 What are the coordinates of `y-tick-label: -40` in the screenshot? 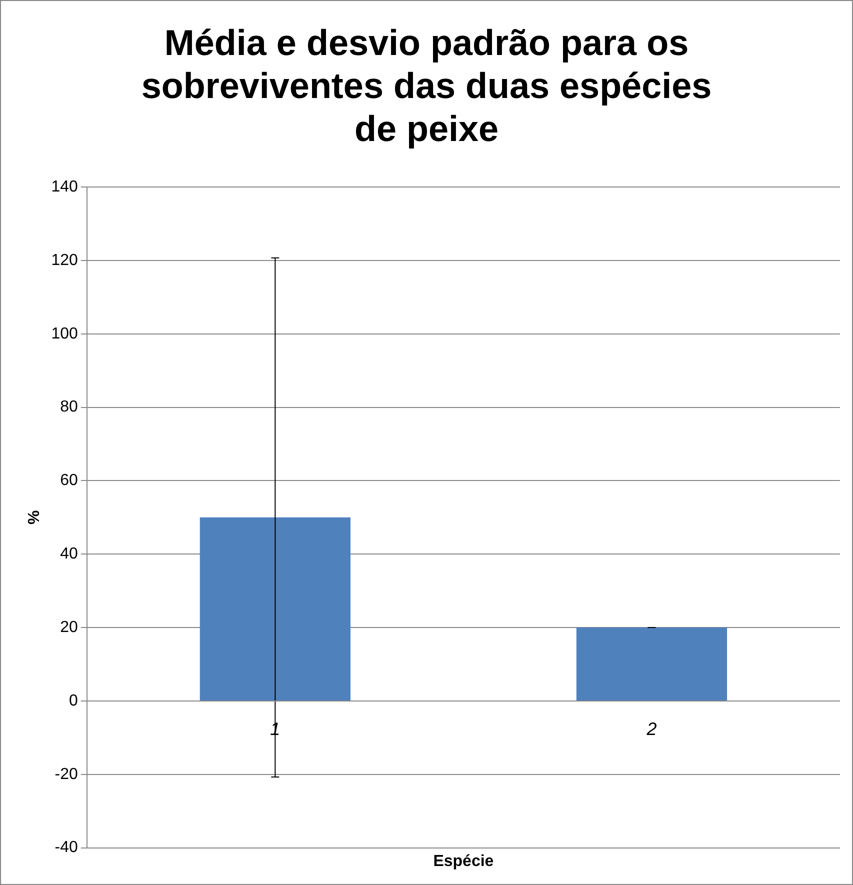 It's located at (66, 847).